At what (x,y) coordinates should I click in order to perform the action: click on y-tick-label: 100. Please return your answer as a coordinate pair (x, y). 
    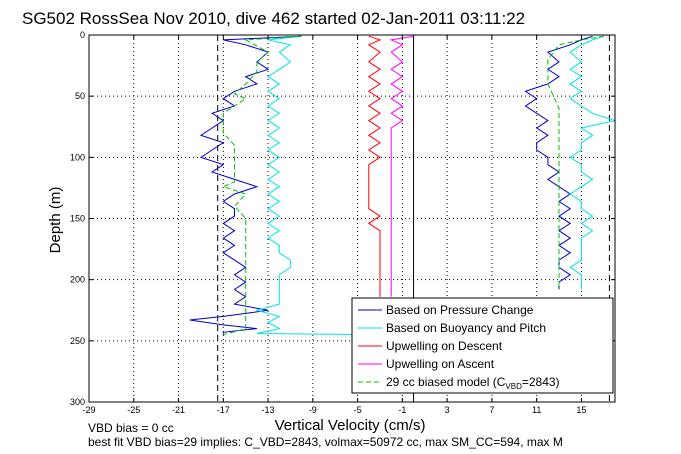
    Looking at the image, I should click on (77, 157).